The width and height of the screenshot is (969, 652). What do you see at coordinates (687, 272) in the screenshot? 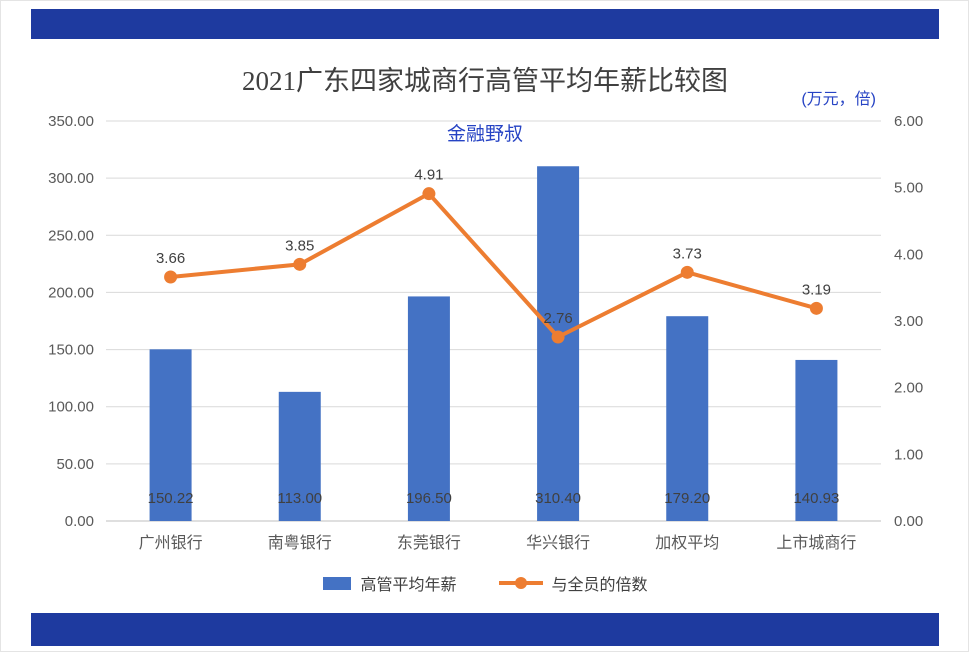
I see `line-marker-加权平均` at bounding box center [687, 272].